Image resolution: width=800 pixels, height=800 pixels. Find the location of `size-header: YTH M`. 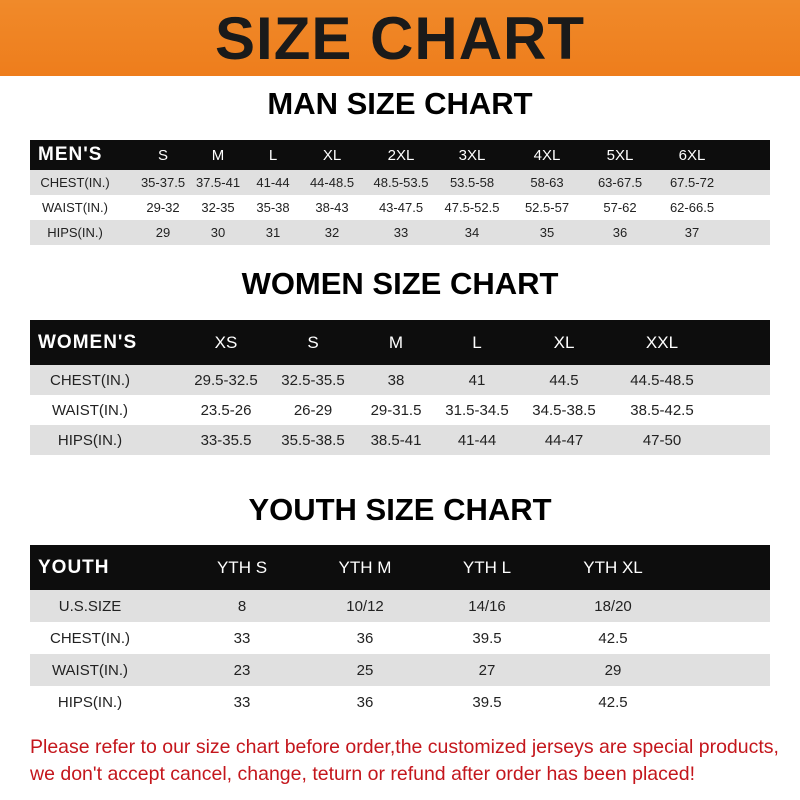

size-header: YTH M is located at coordinates (365, 567).